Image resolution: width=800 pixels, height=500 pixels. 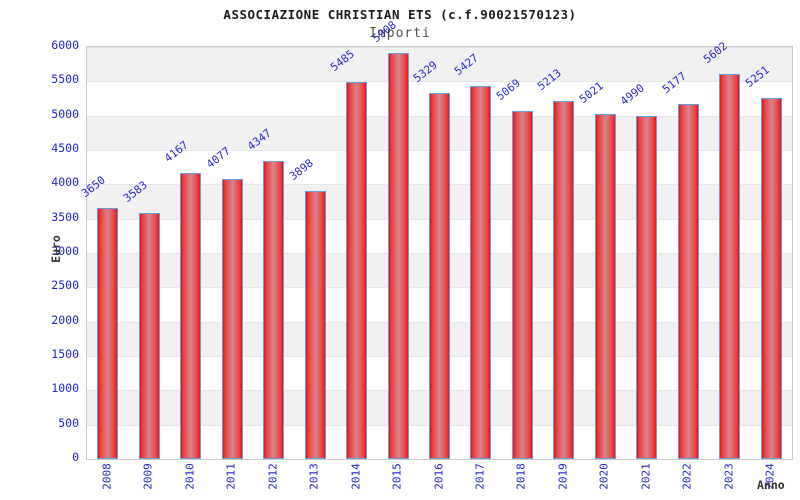 I want to click on x-tick-label: 2023, so click(x=729, y=476).